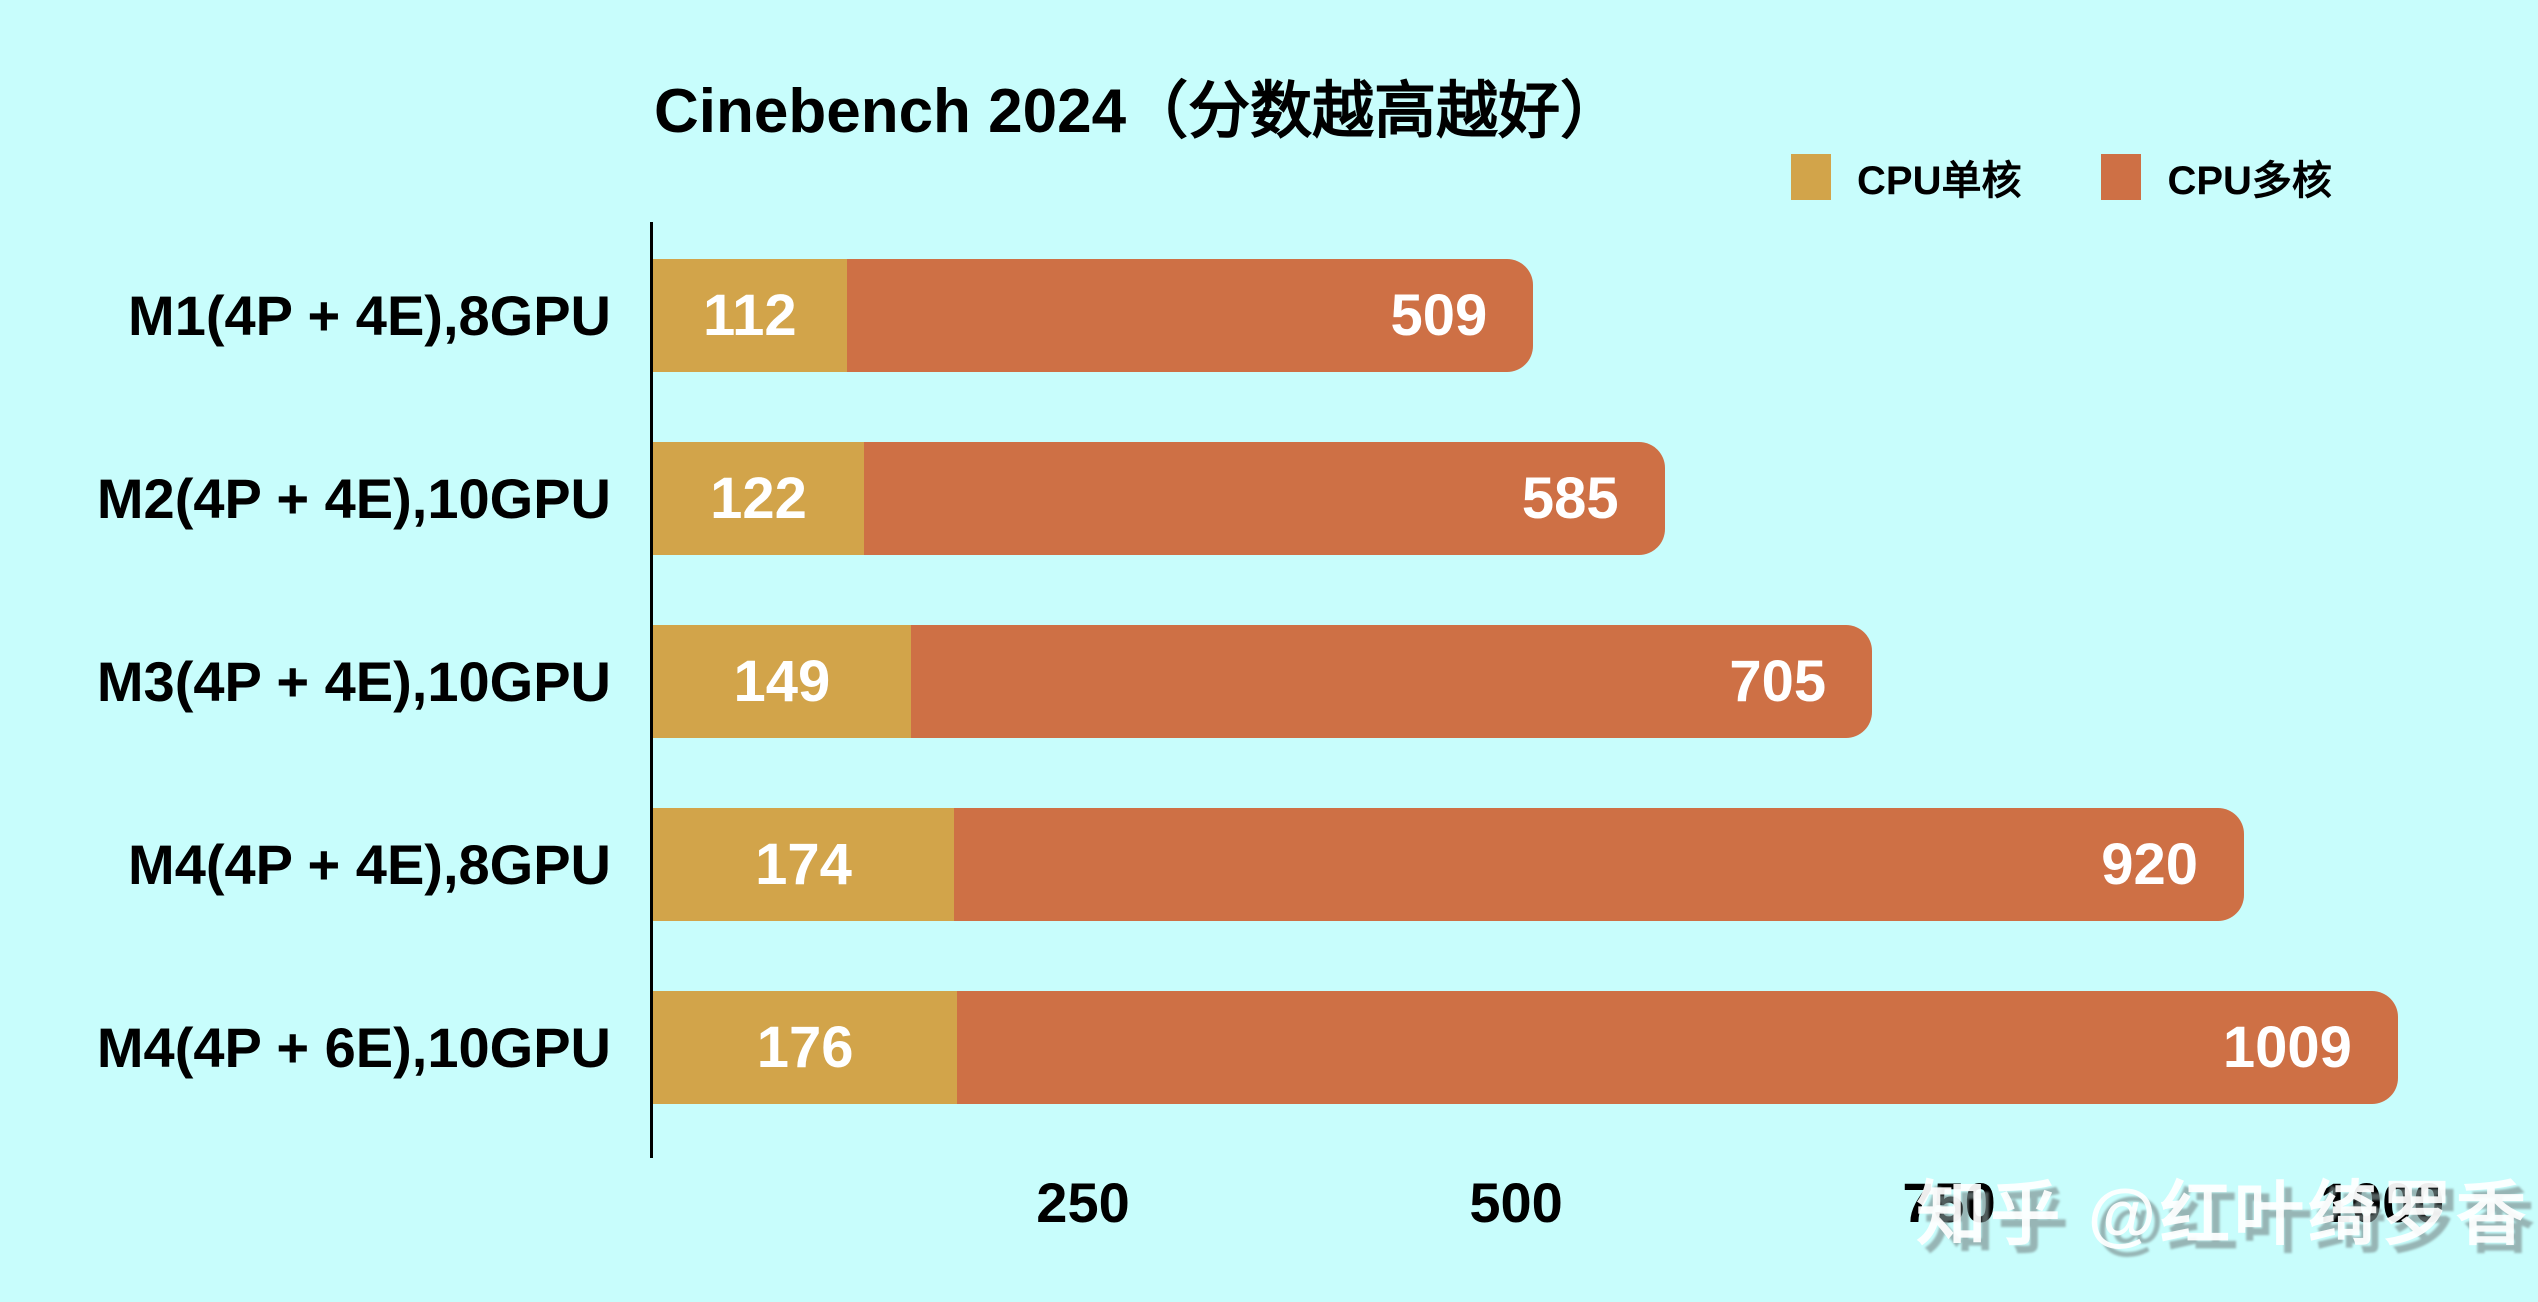 This screenshot has width=2538, height=1302. I want to click on watermark: 知乎 @红叶绮罗香, so click(2223, 1214).